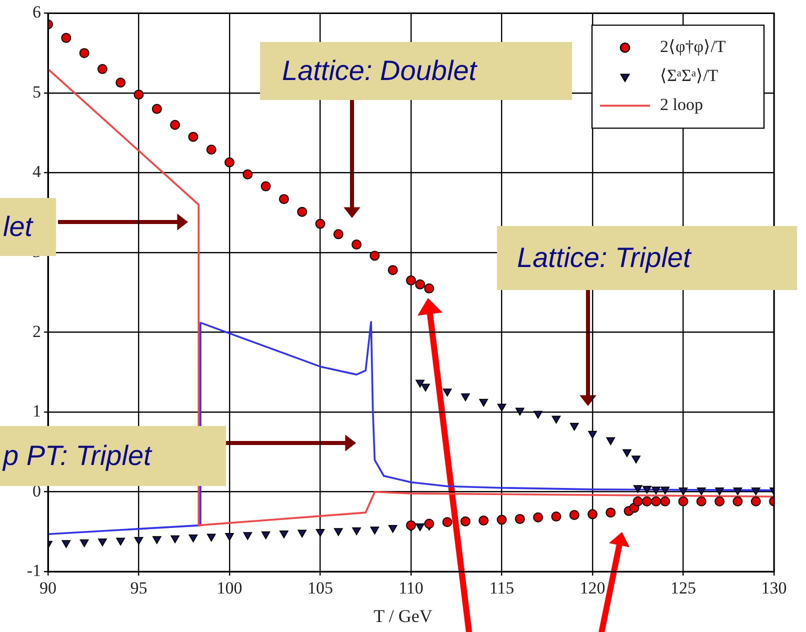 The width and height of the screenshot is (806, 632). I want to click on legend-label: ⟨ΣᵃΣᵃ⟩/T, so click(689, 76).